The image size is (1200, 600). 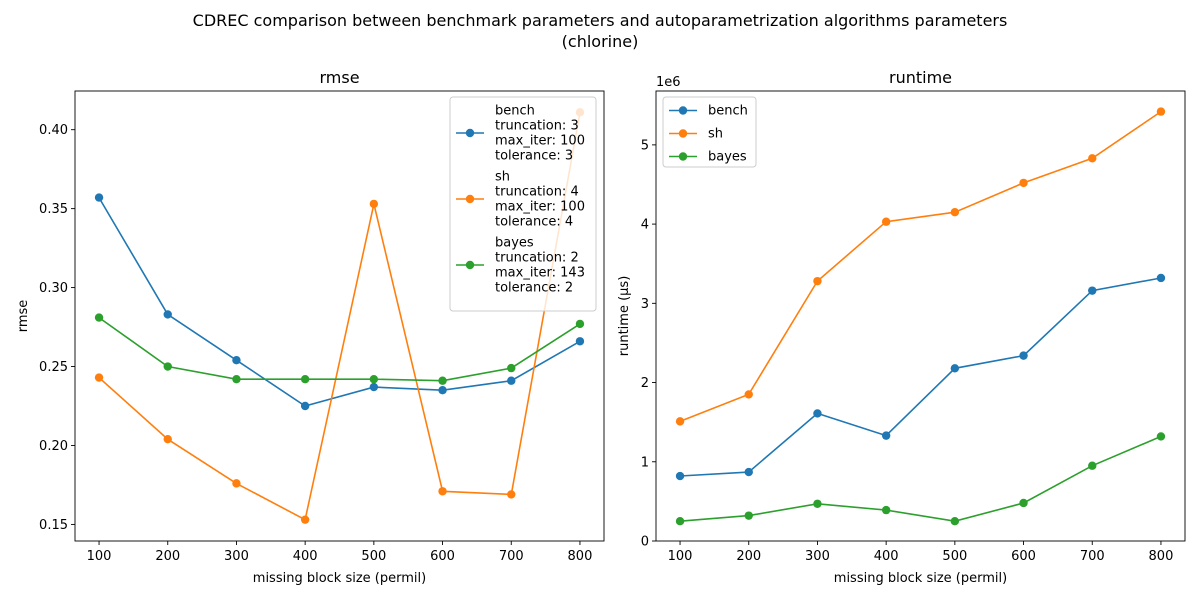 What do you see at coordinates (534, 222) in the screenshot?
I see `rmse-legend-label: tolerance: 4` at bounding box center [534, 222].